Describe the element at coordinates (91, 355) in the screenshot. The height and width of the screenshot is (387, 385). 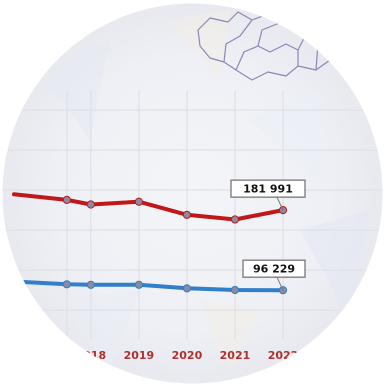
I see `x-tick-label: 2018` at that location.